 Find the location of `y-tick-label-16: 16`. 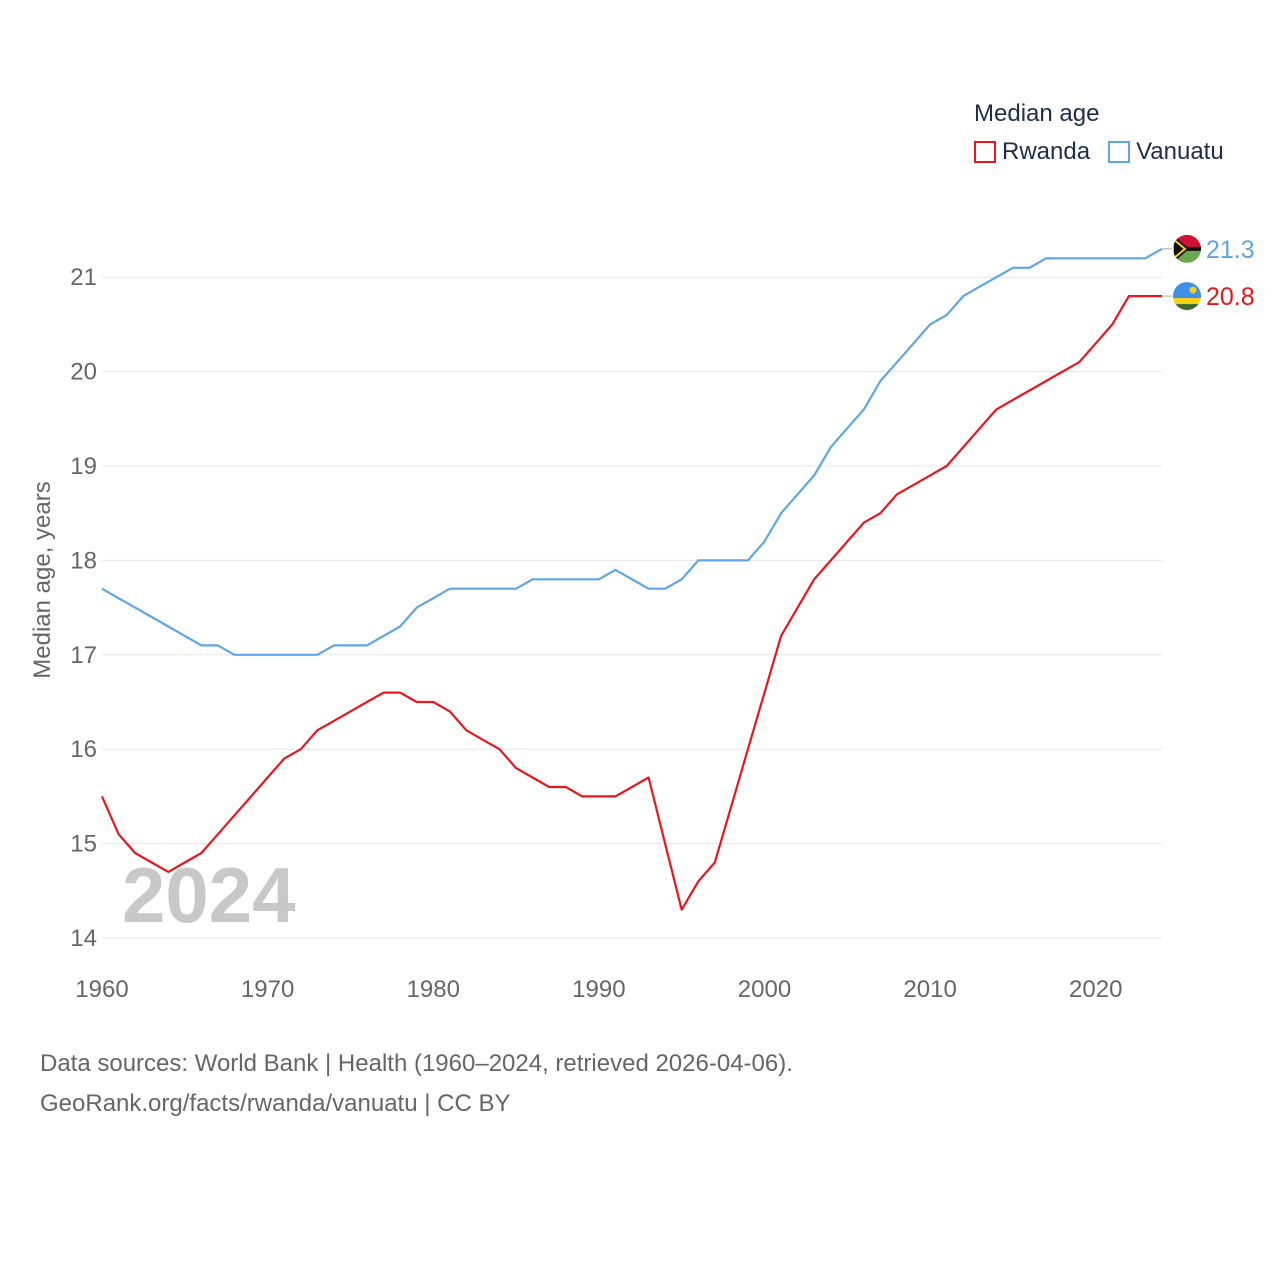

y-tick-label-16: 16 is located at coordinates (83, 749).